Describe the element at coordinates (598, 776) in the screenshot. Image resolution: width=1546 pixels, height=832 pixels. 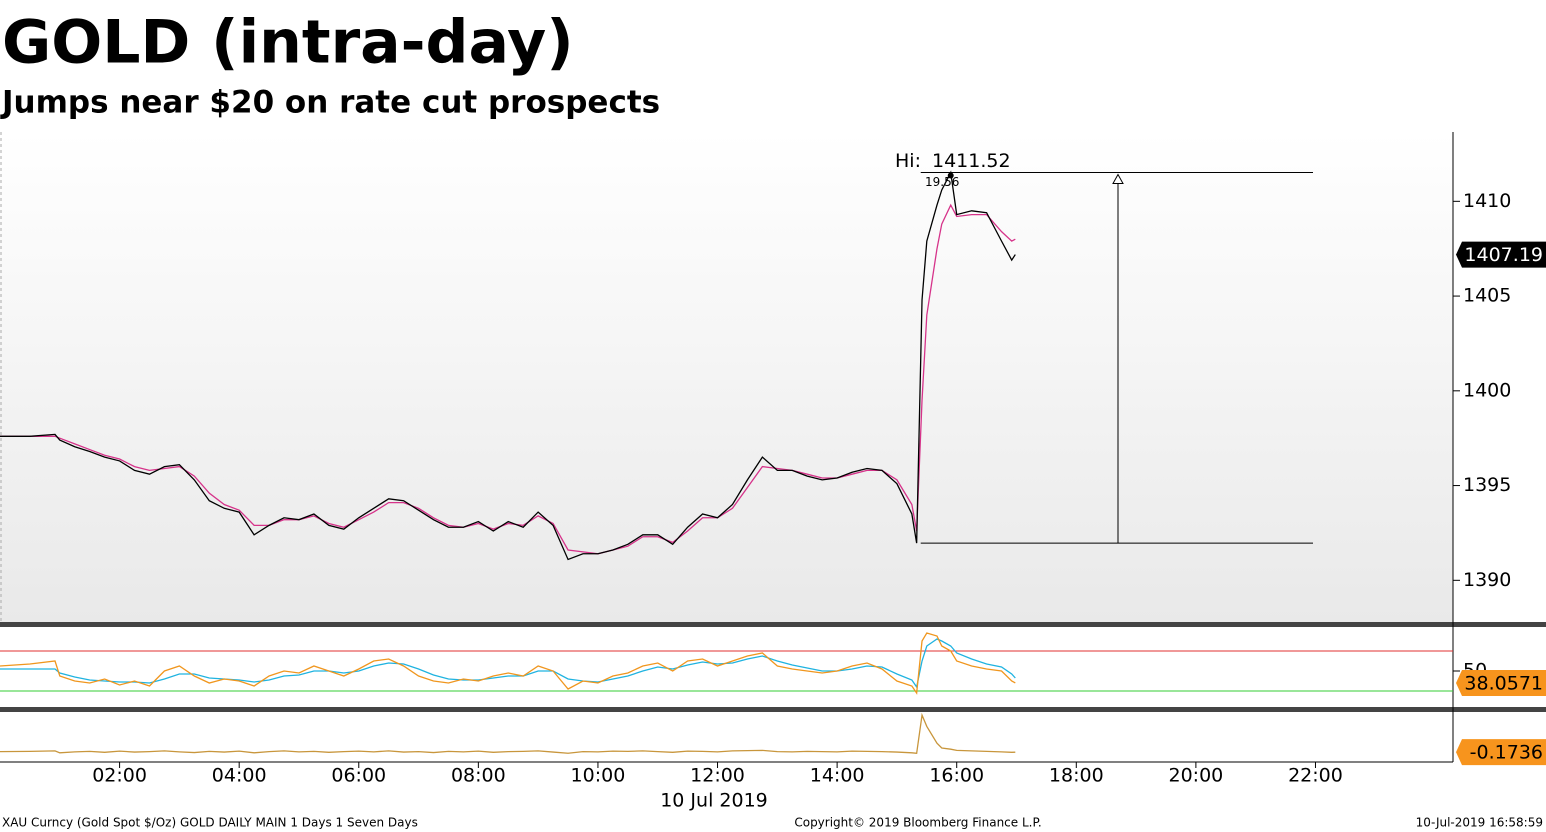
I see `x-tick-label: 10:00` at that location.